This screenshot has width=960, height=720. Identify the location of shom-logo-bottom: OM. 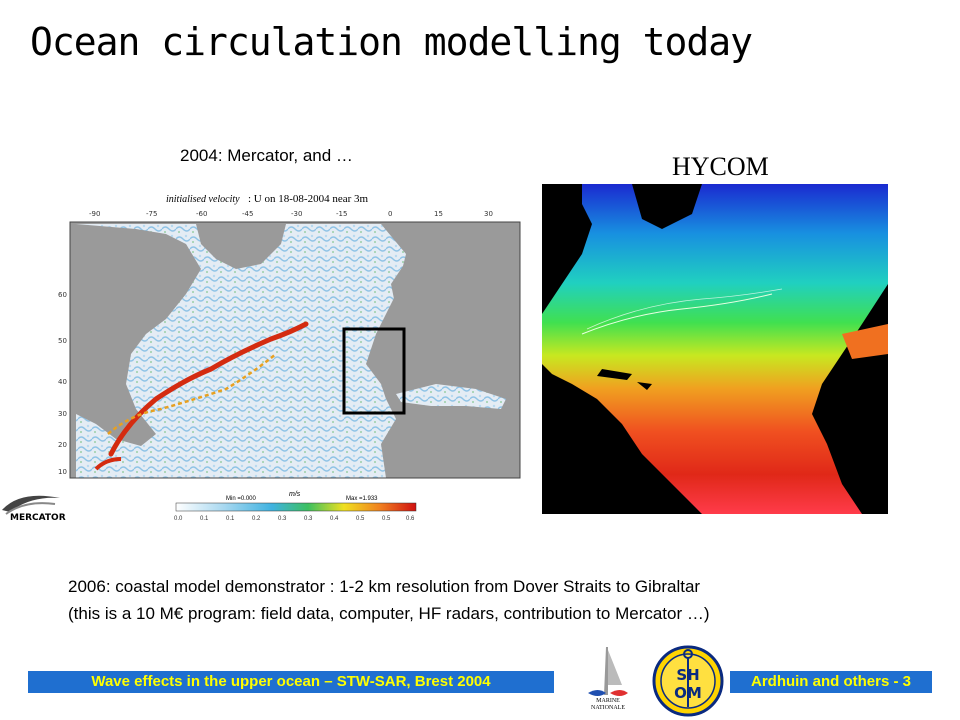
(688, 693).